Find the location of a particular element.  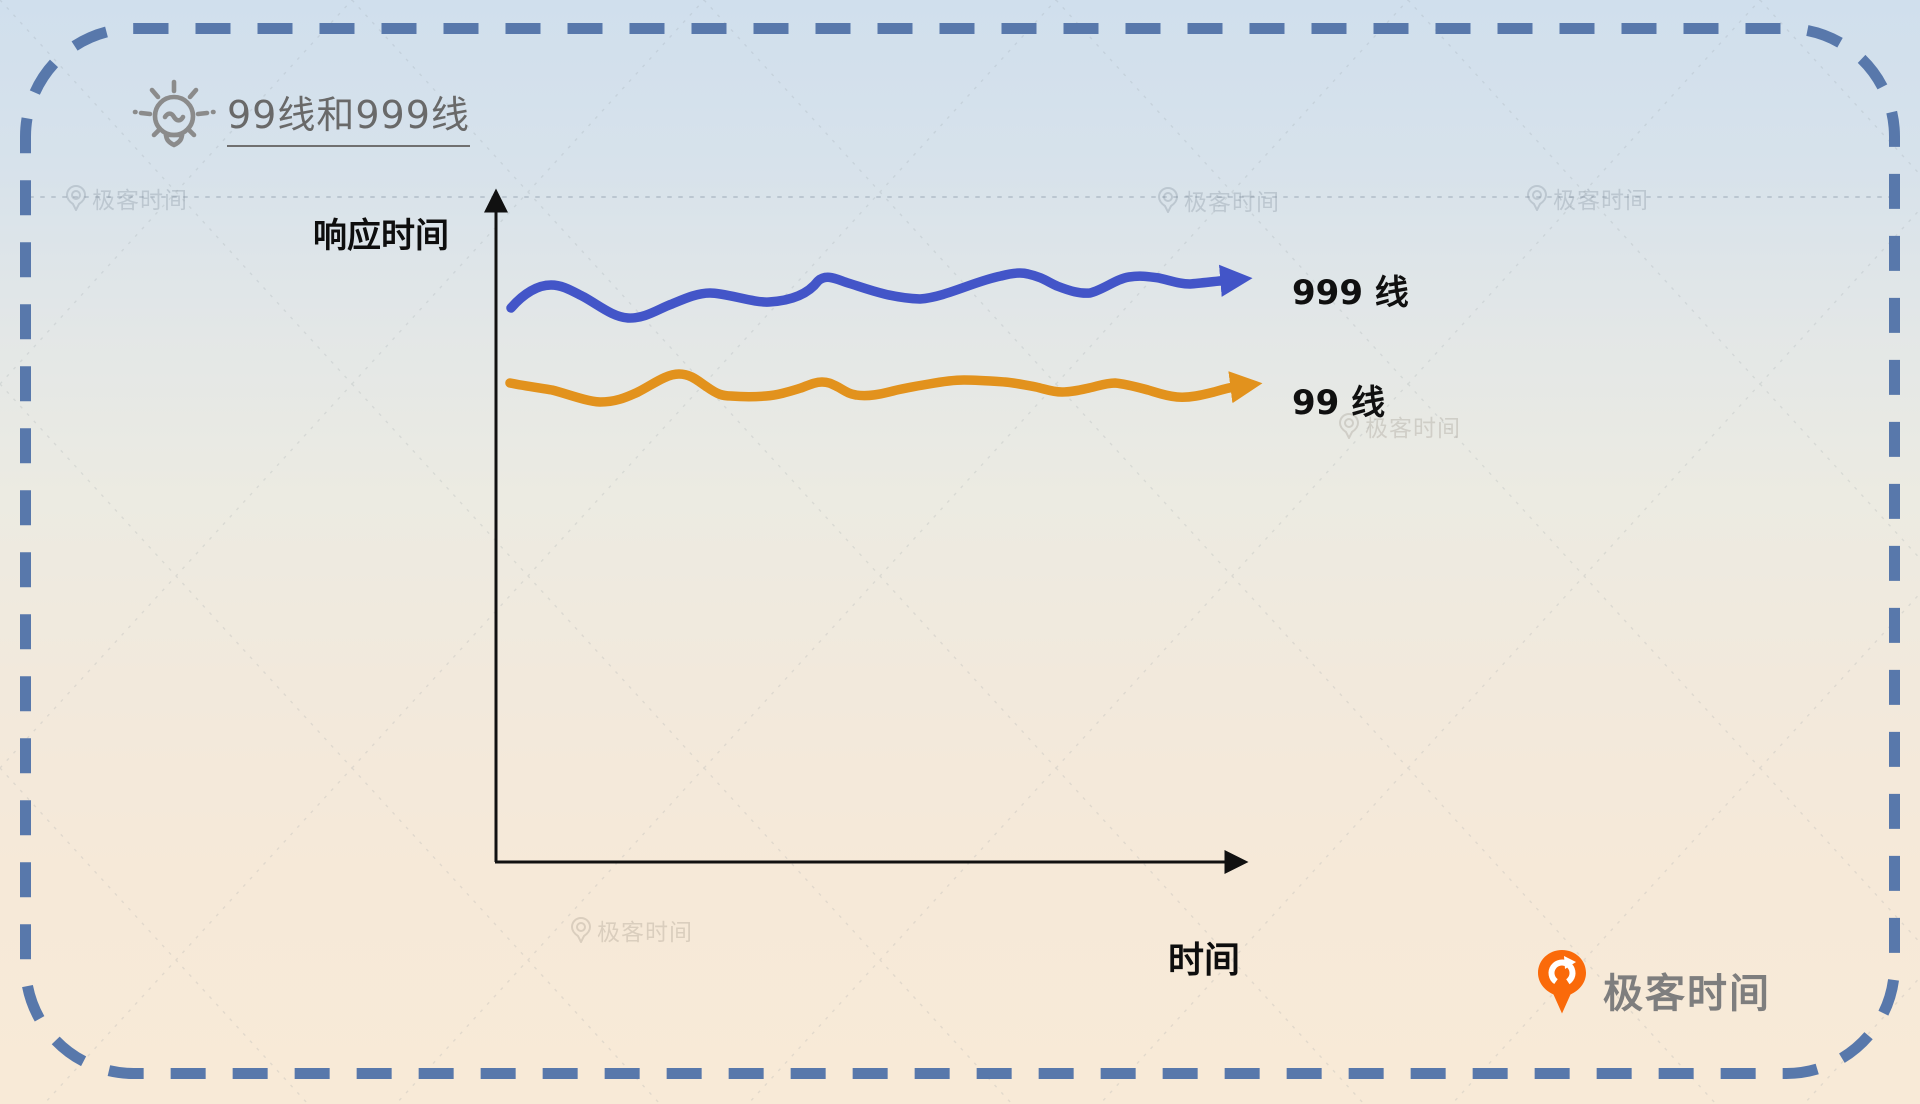

series-label-99: 99 线 is located at coordinates (1339, 403).